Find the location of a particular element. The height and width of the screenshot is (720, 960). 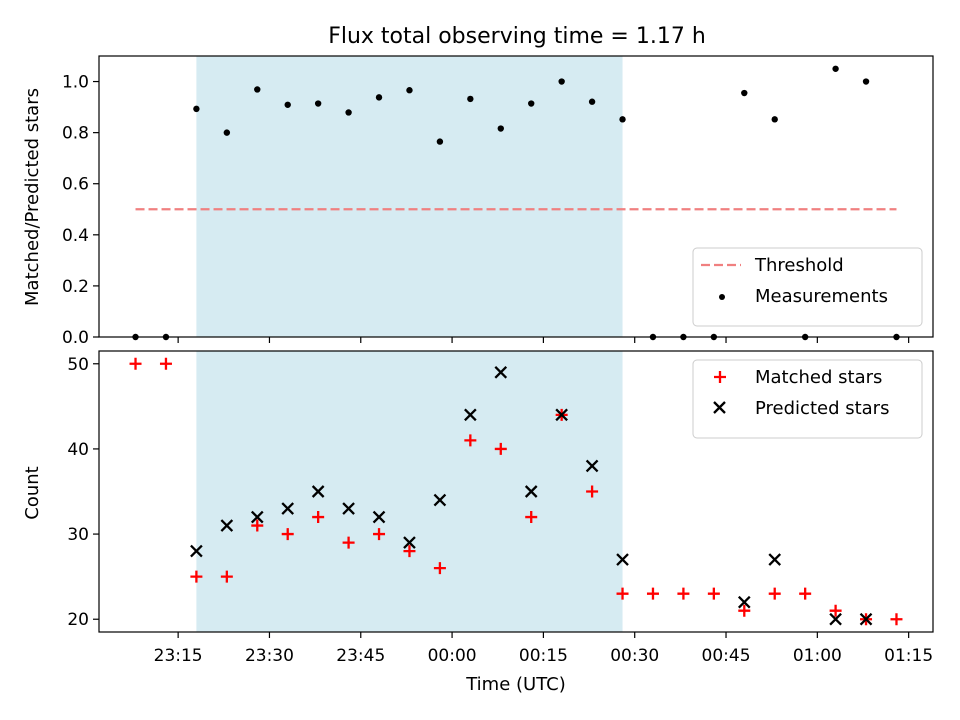

x-tick-label: 01:15 is located at coordinates (908, 656).